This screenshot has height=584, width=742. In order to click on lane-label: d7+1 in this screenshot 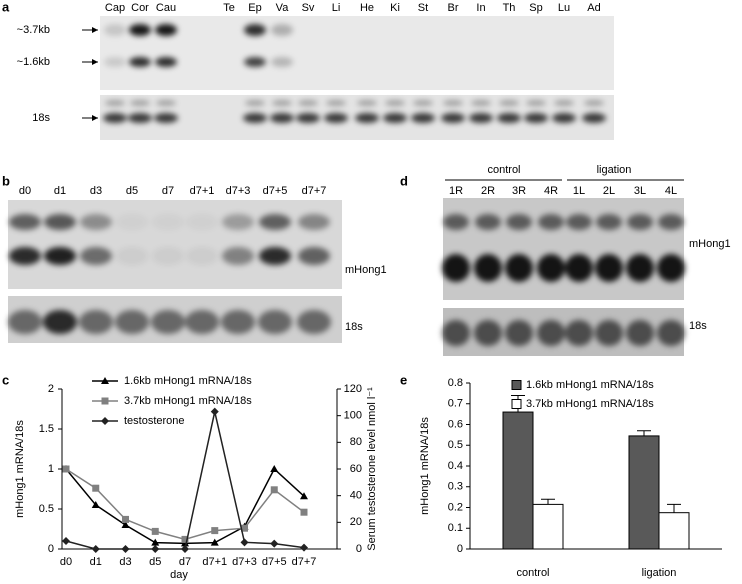, I will do `click(202, 191)`.